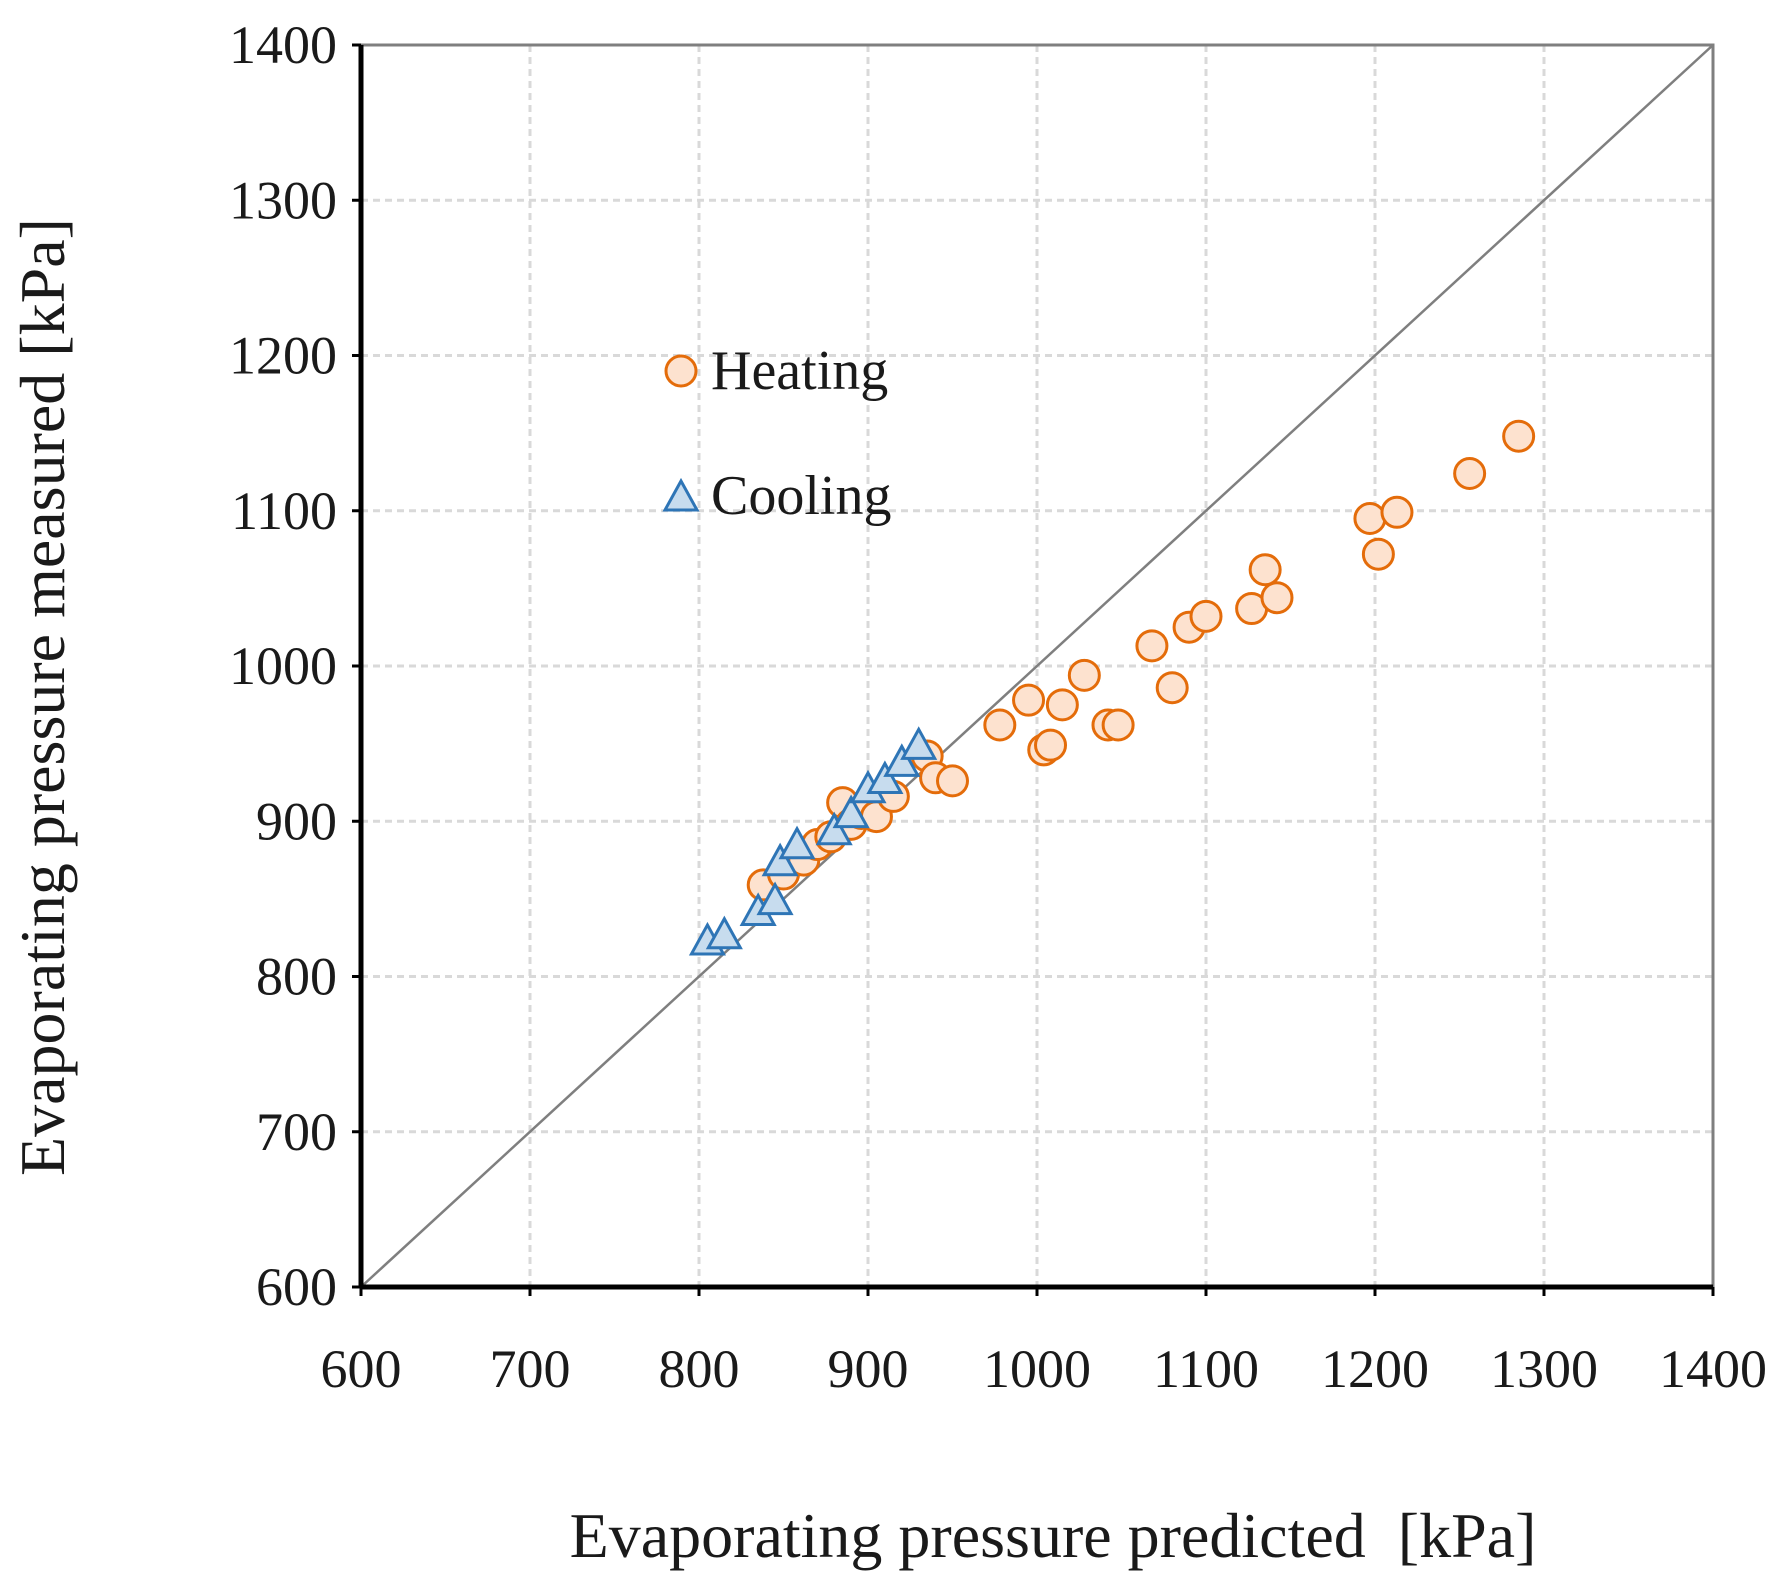 The width and height of the screenshot is (1787, 1587). Describe the element at coordinates (681, 371) in the screenshot. I see `legend-heating-marker-icon` at that location.